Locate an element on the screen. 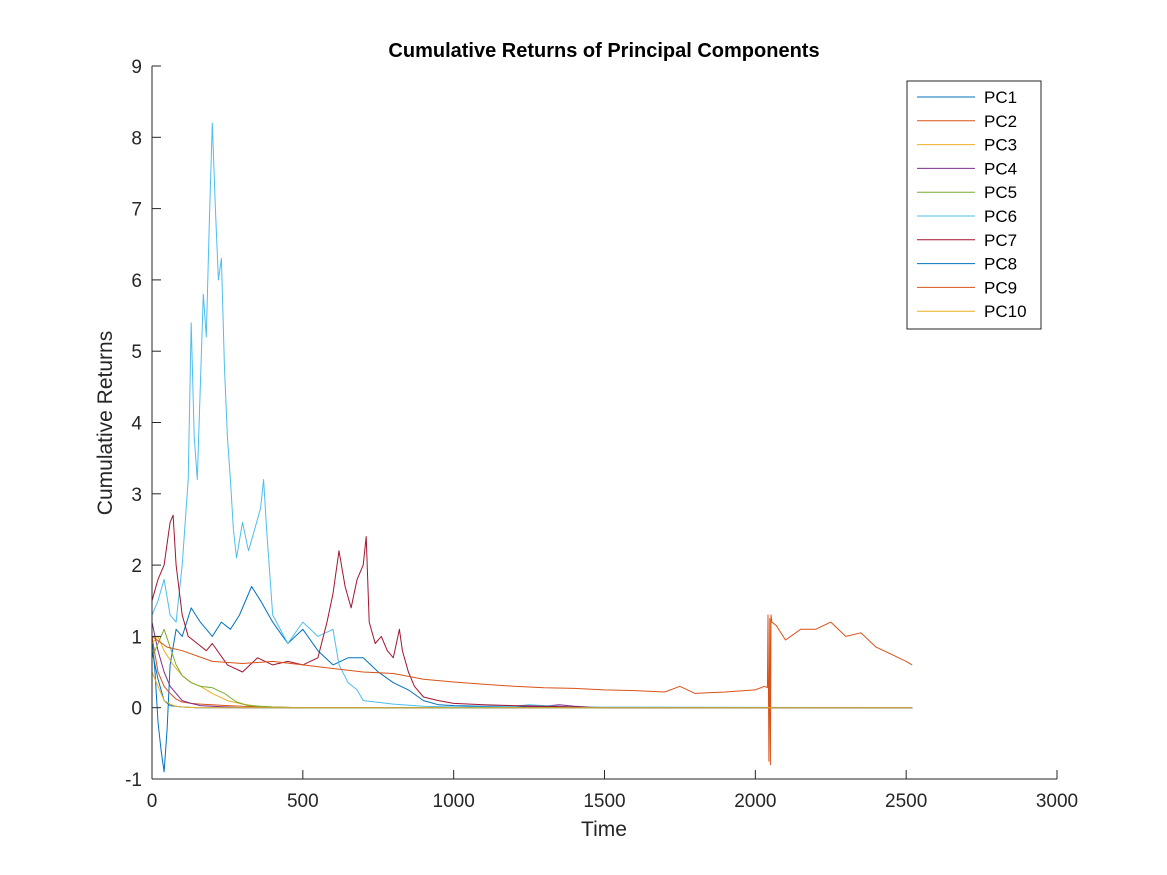 The image size is (1167, 875). x-tick-label: 0 is located at coordinates (152, 801).